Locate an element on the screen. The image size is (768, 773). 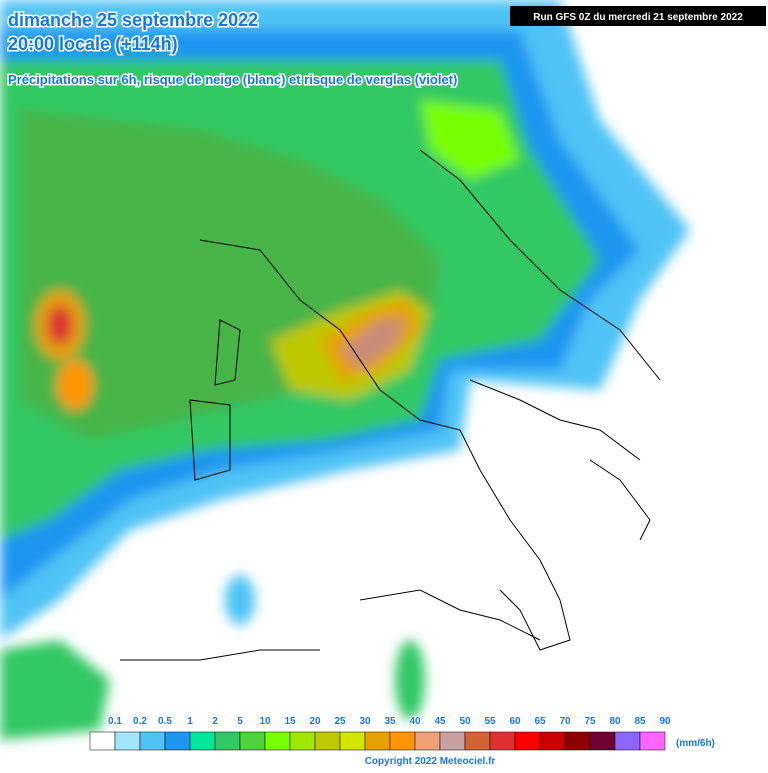
legend-label: 60 is located at coordinates (515, 721).